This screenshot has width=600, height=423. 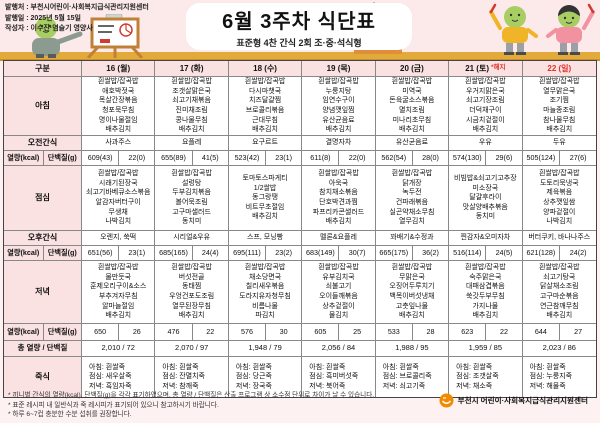 I want to click on day-21-note: *해지, so click(x=498, y=68).